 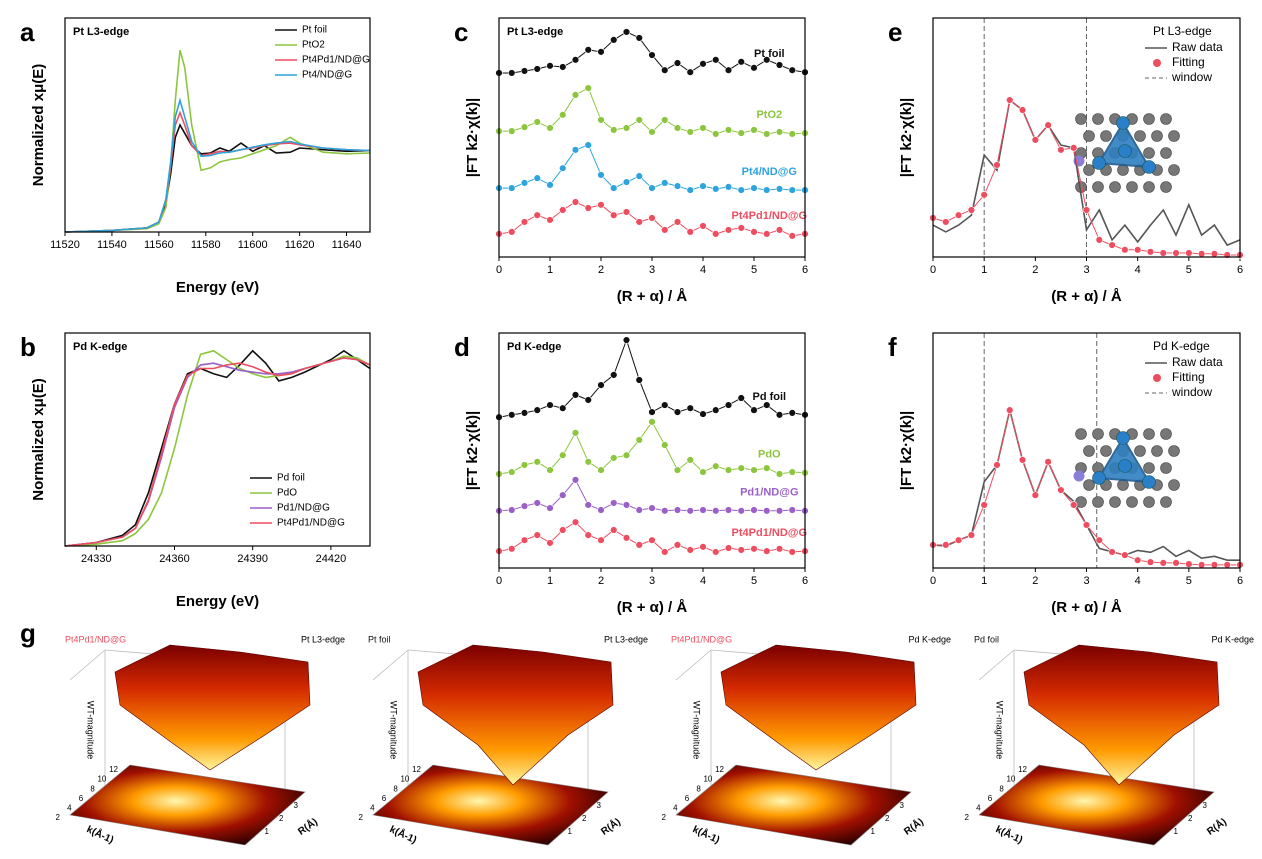 What do you see at coordinates (769, 493) in the screenshot?
I see `series-label: Pd1/ND@G` at bounding box center [769, 493].